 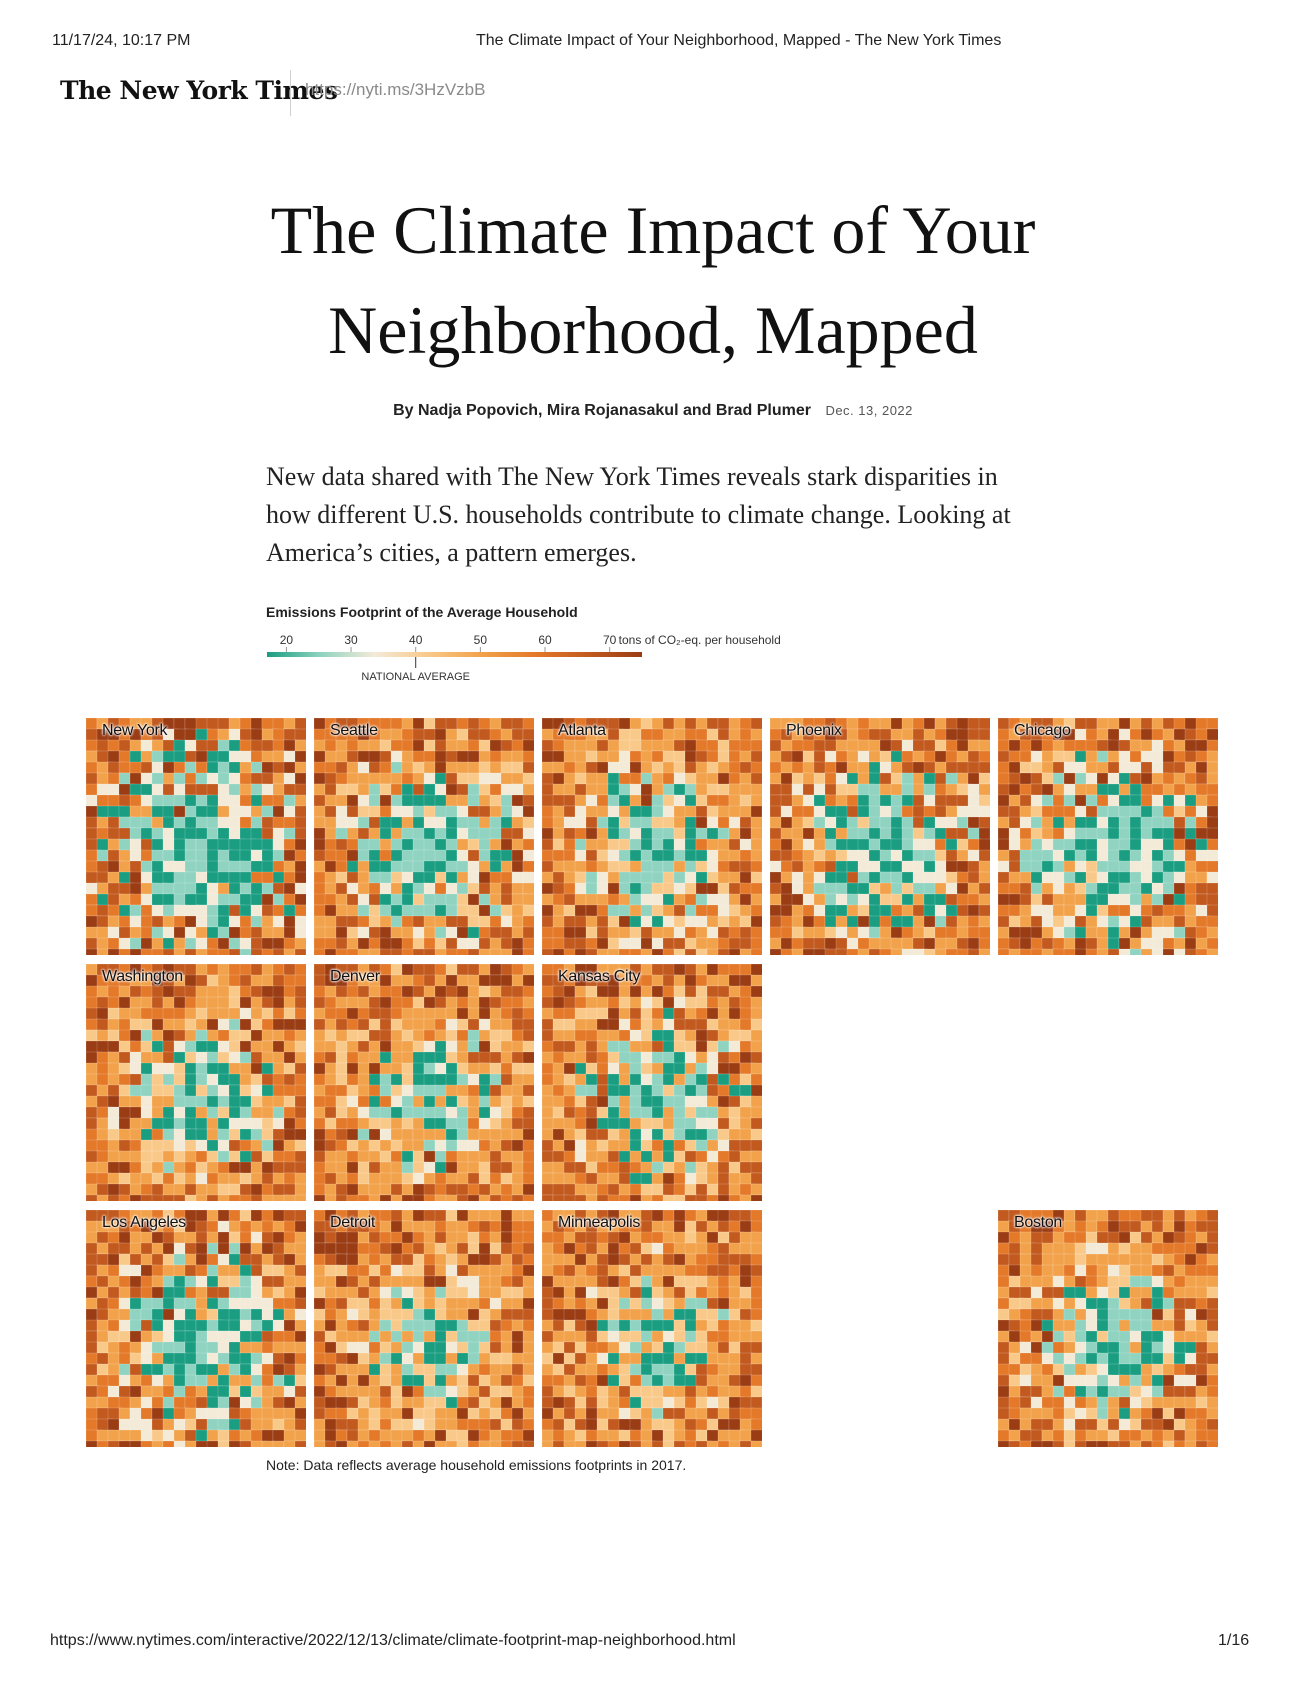 What do you see at coordinates (599, 976) in the screenshot?
I see `map-label-kansas-city: Kansas City` at bounding box center [599, 976].